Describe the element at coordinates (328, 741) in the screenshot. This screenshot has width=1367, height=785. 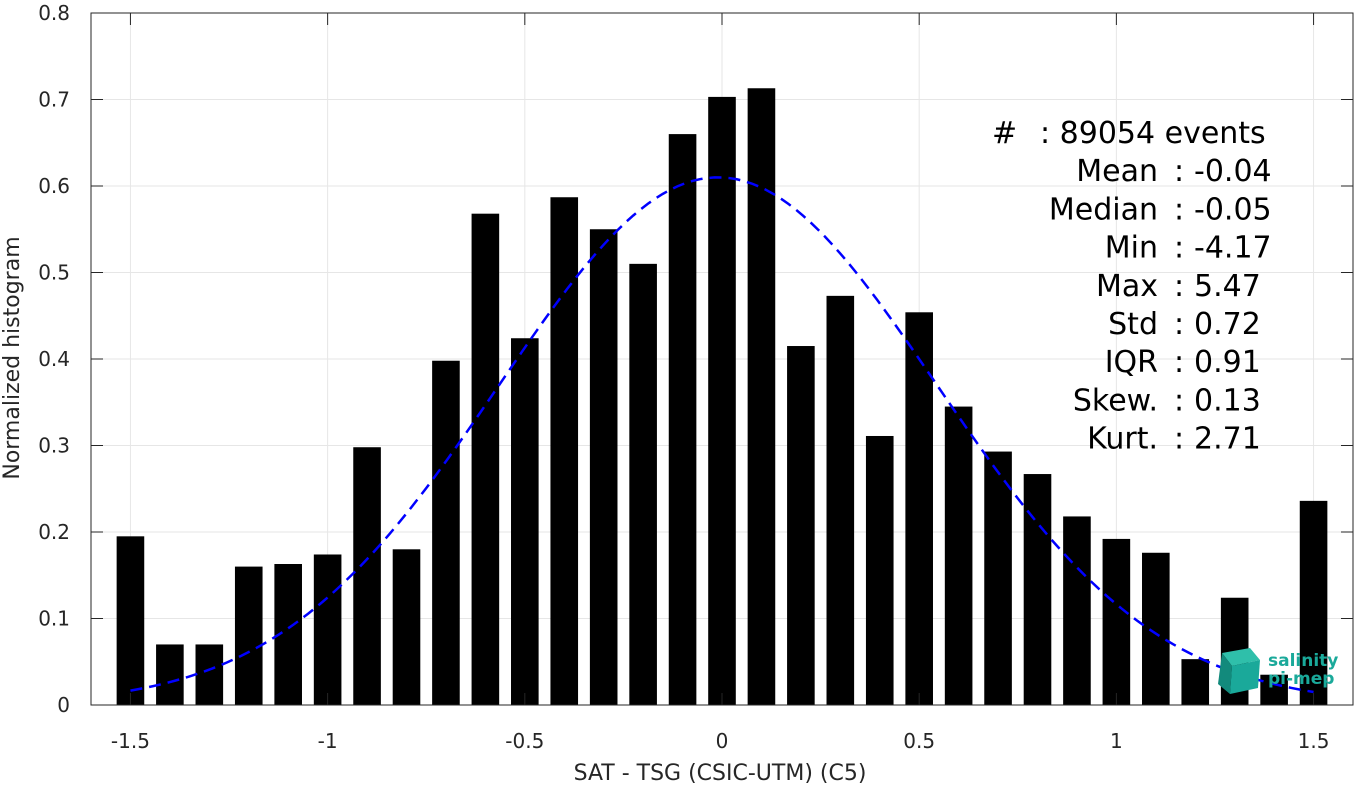
I see `x-tick-label: -1` at that location.